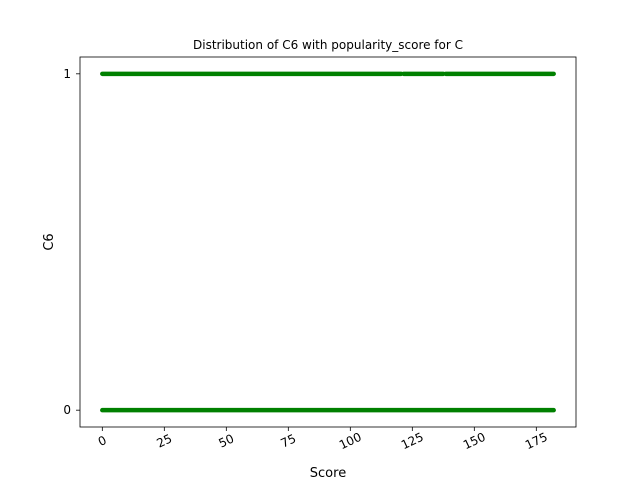  What do you see at coordinates (328, 473) in the screenshot?
I see `x-axis-label: Score` at bounding box center [328, 473].